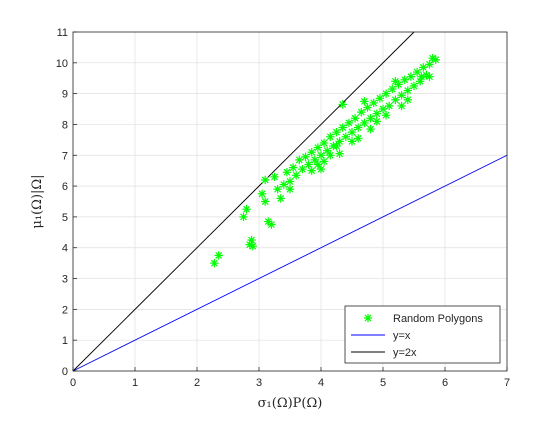 This screenshot has height=425, width=560. Describe the element at coordinates (73, 383) in the screenshot. I see `x-tick-label: 0` at that location.